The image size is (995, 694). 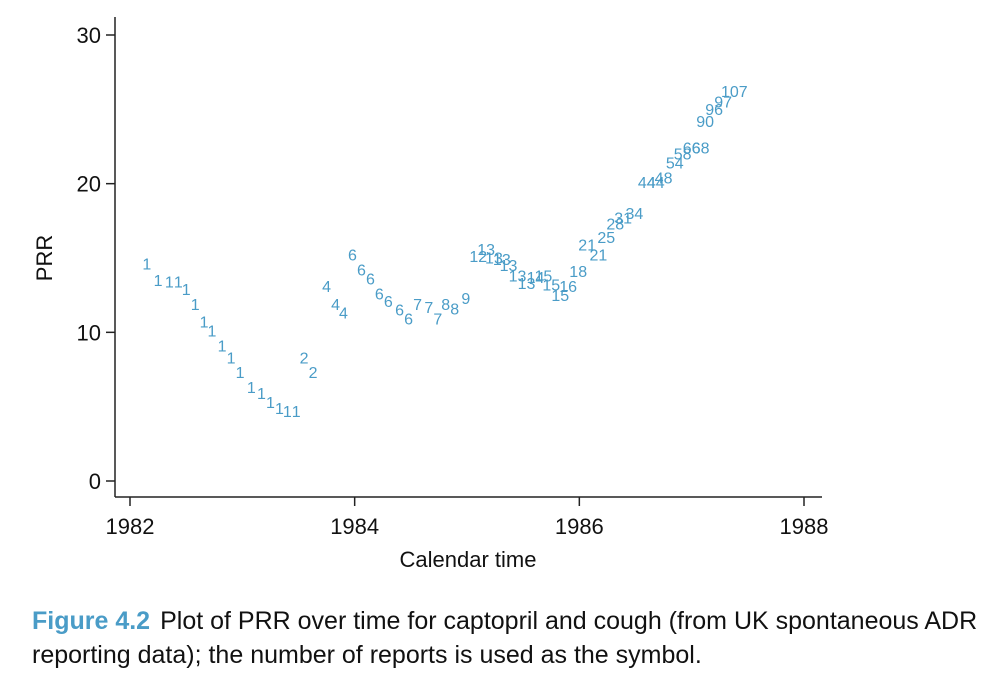 What do you see at coordinates (714, 110) in the screenshot?
I see `data-point-label: 96` at bounding box center [714, 110].